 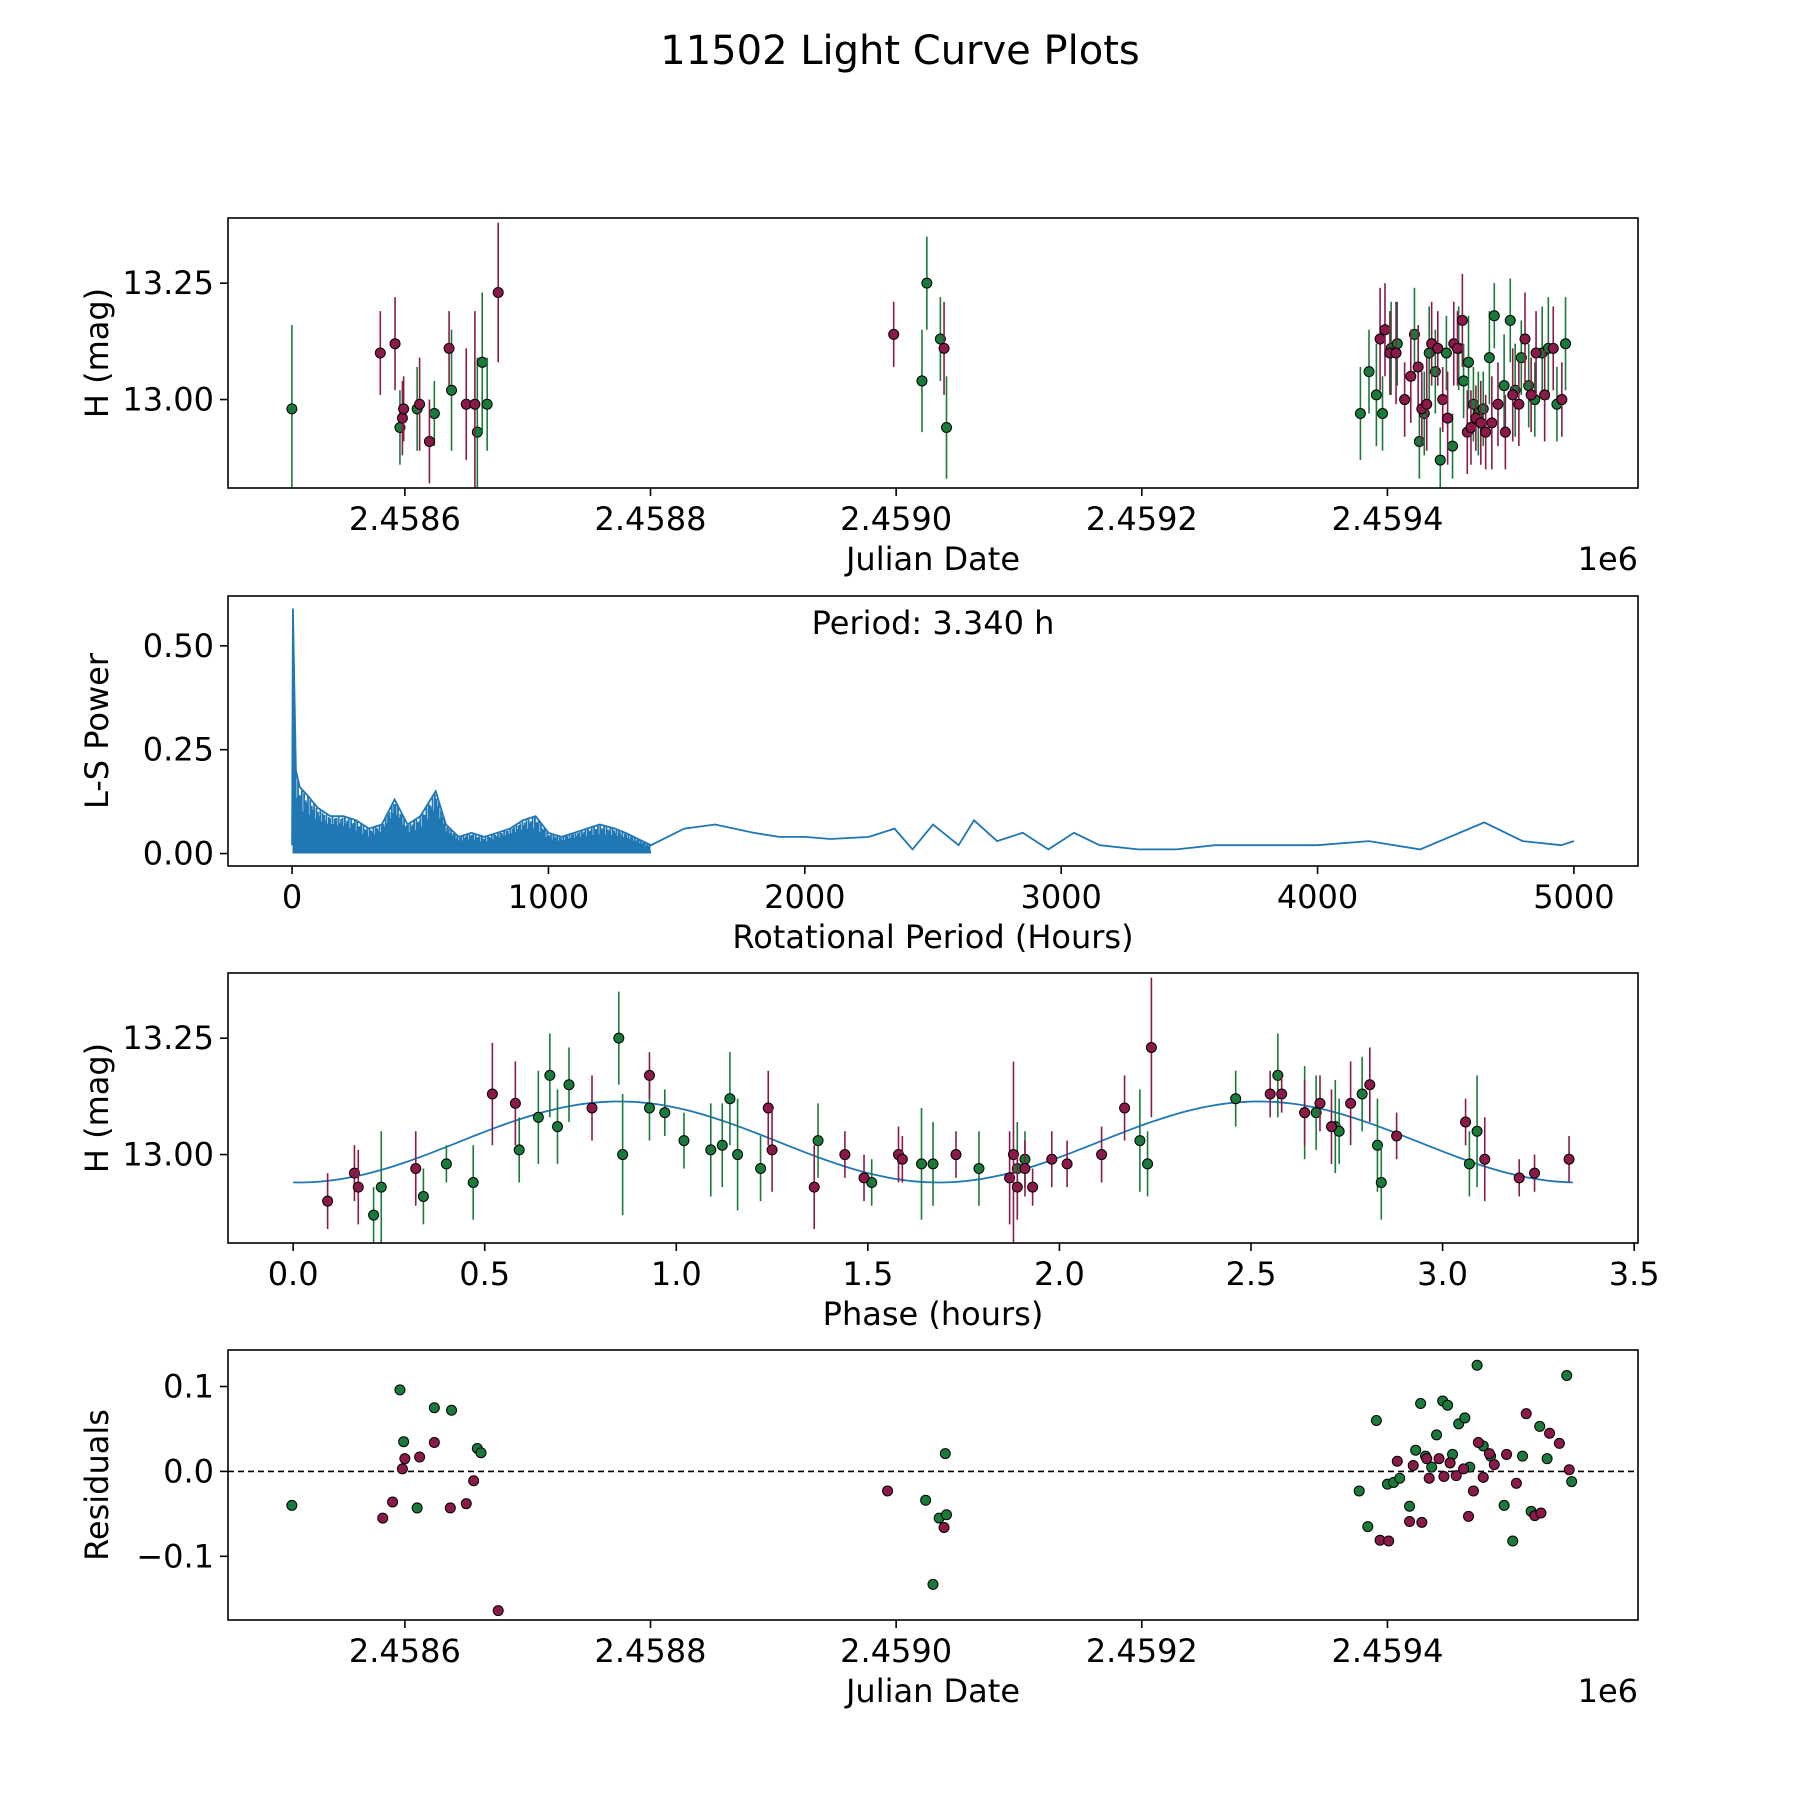 I want to click on x-tick-label: 2.4590, so click(x=896, y=519).